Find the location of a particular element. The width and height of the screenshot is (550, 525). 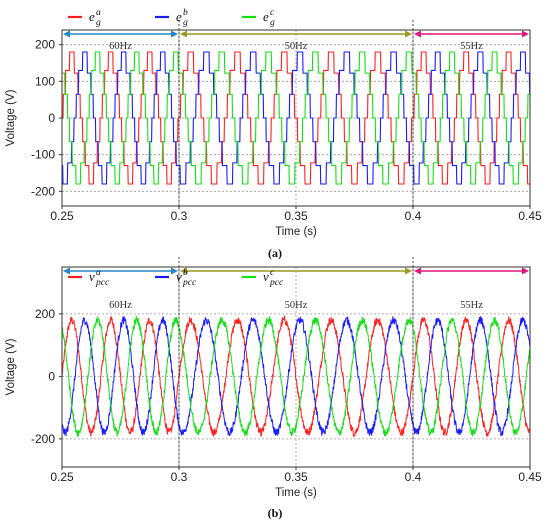

panel-caption: (b) is located at coordinates (275, 513).